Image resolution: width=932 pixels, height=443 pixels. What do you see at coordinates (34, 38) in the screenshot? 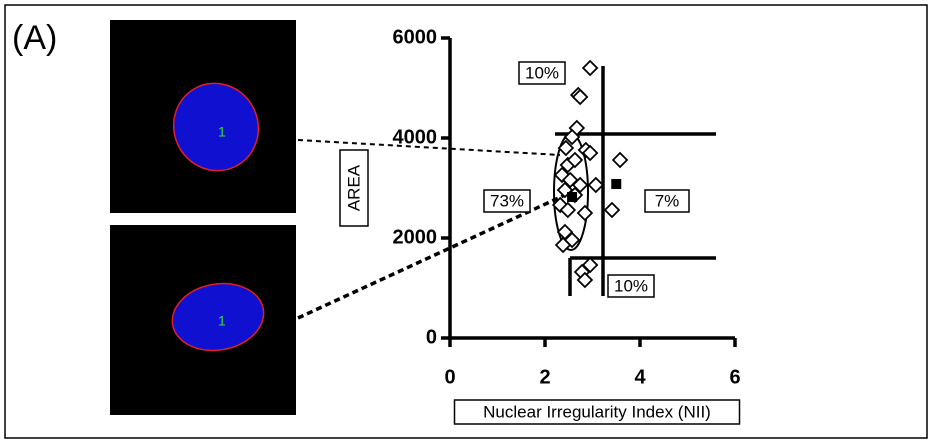
I see `panel-label: (A)` at bounding box center [34, 38].